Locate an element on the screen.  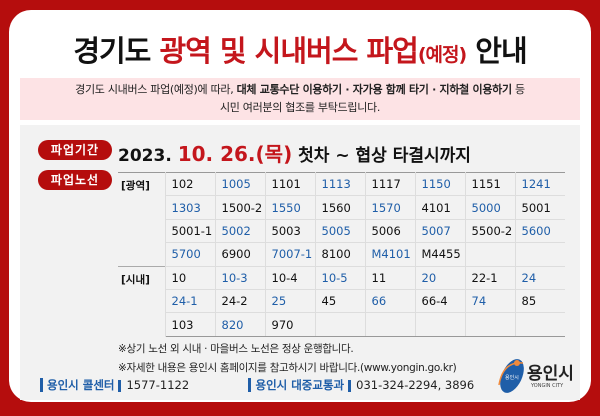
period-date: 10. 26.(목) is located at coordinates (235, 154).